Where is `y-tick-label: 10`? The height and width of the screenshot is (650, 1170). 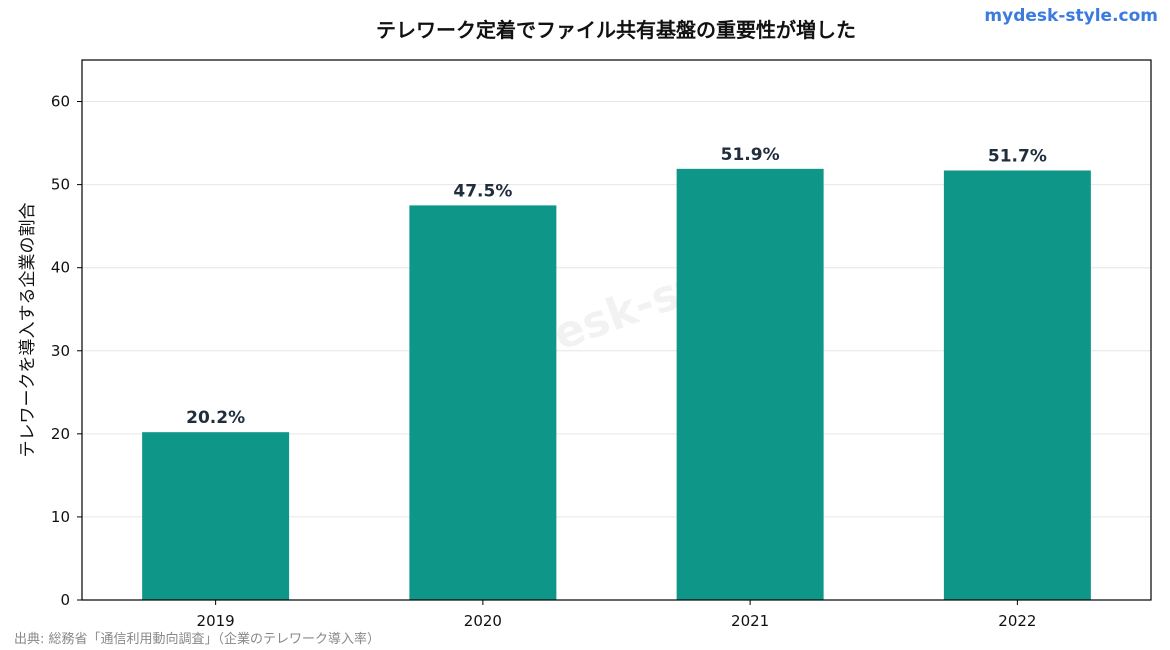 y-tick-label: 10 is located at coordinates (60, 517).